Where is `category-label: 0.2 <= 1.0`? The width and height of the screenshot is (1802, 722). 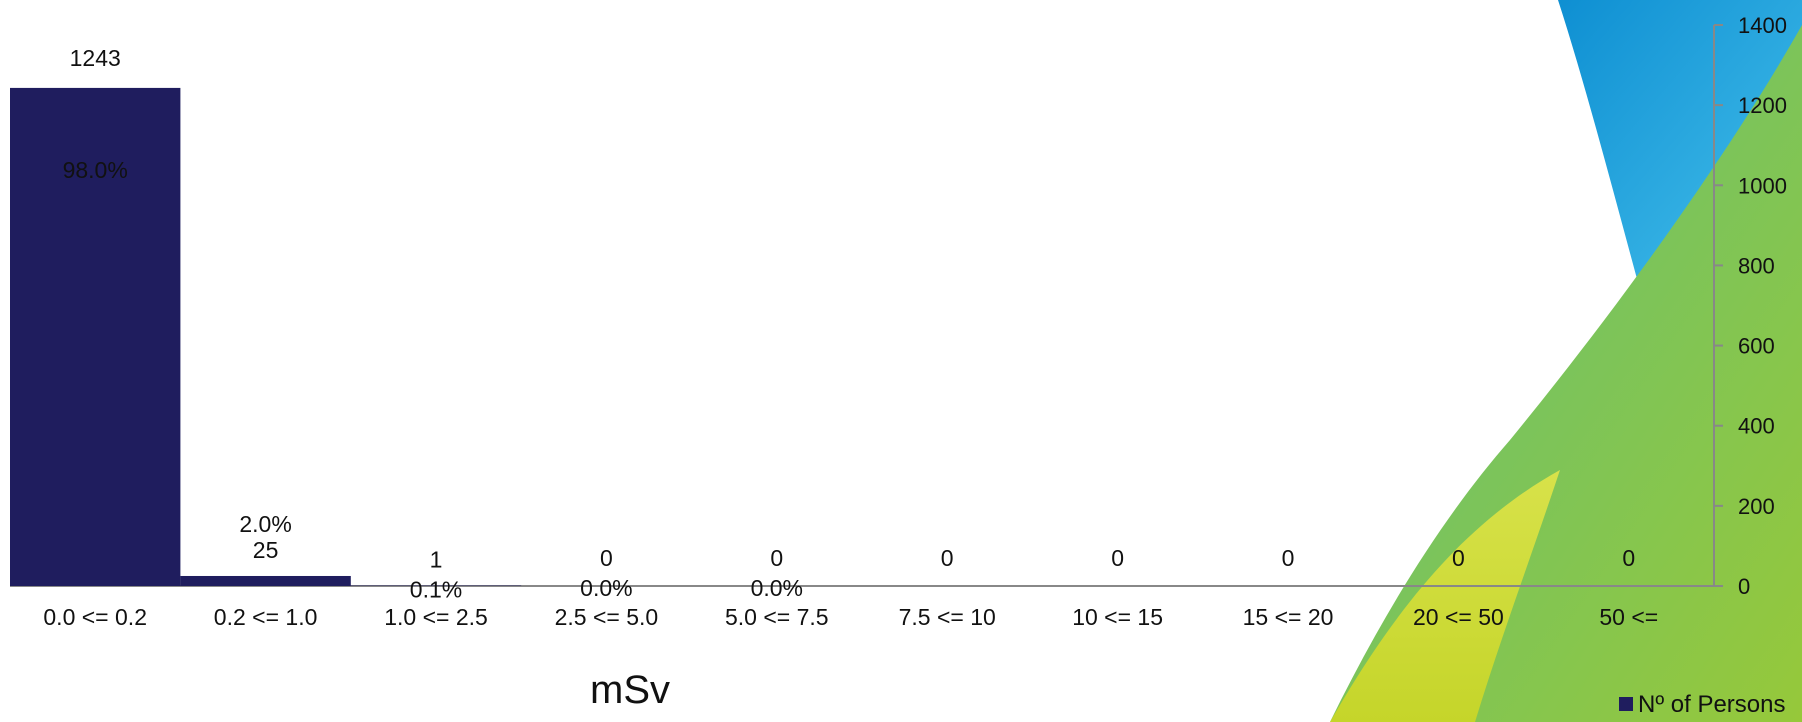 category-label: 0.2 <= 1.0 is located at coordinates (266, 617).